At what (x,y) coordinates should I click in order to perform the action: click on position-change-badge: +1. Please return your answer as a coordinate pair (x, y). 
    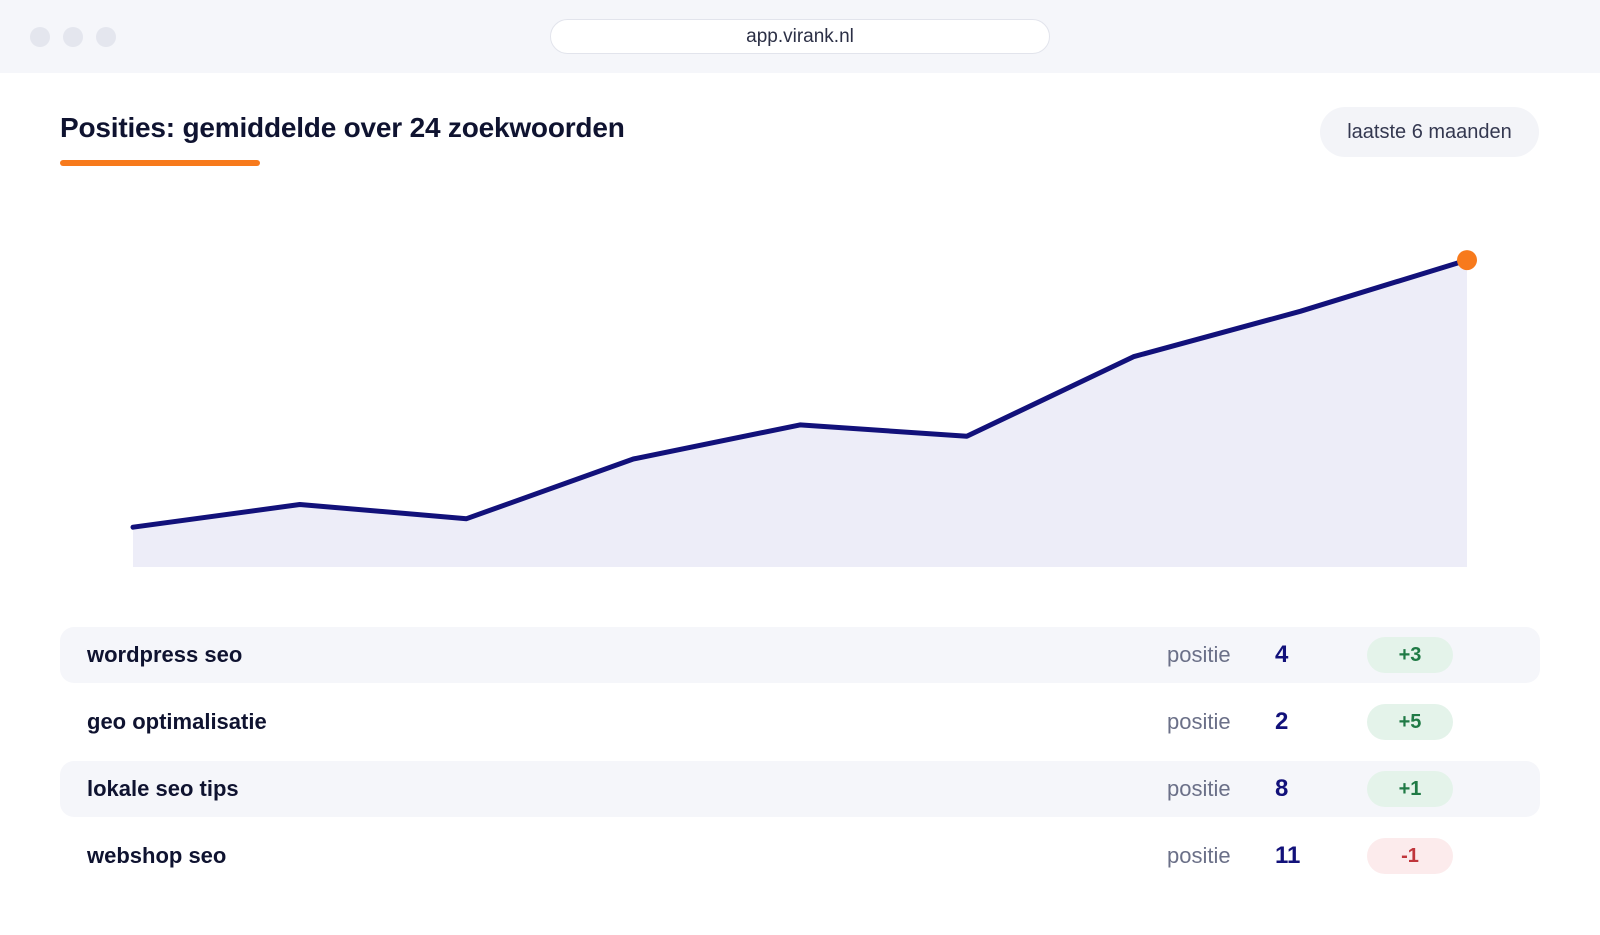
    Looking at the image, I should click on (1410, 789).